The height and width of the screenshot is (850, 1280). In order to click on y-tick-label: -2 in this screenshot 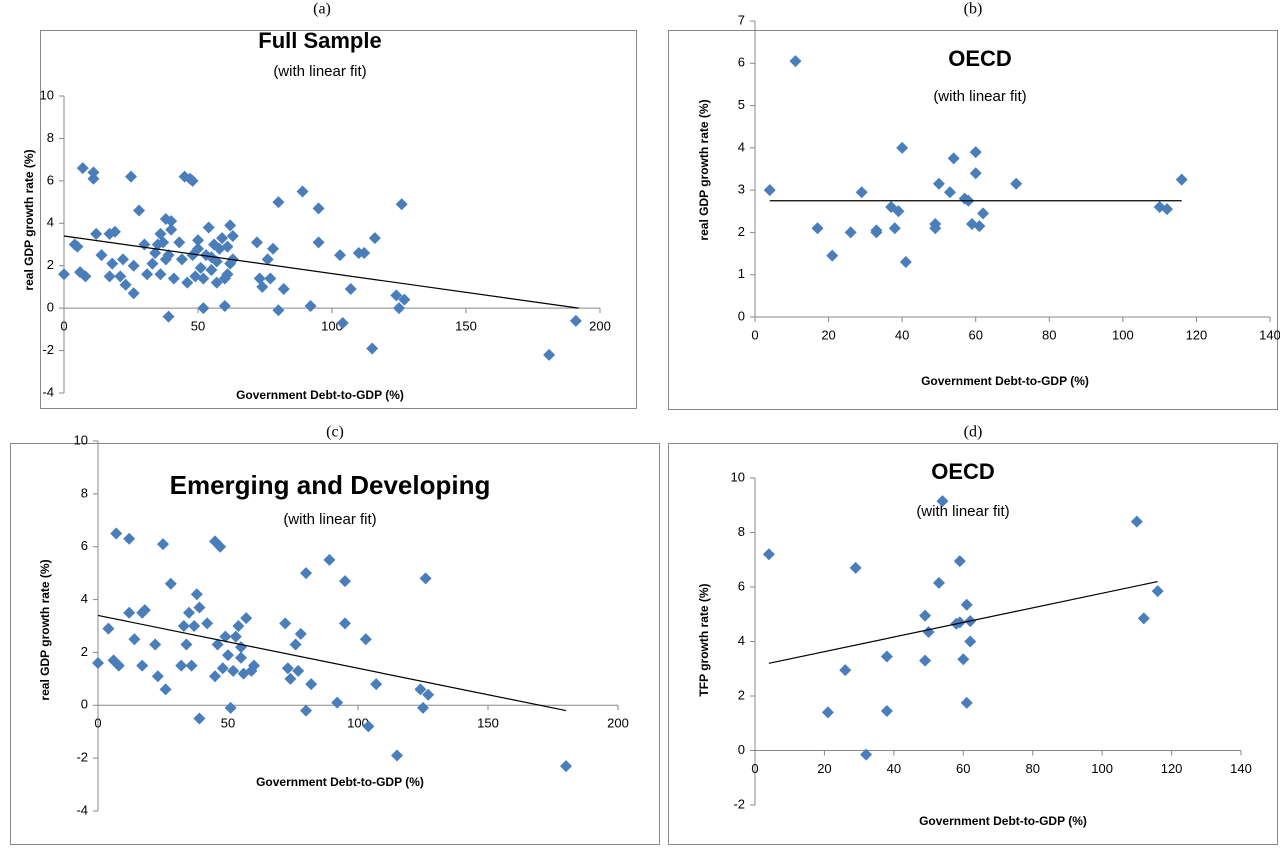, I will do `click(82, 757)`.